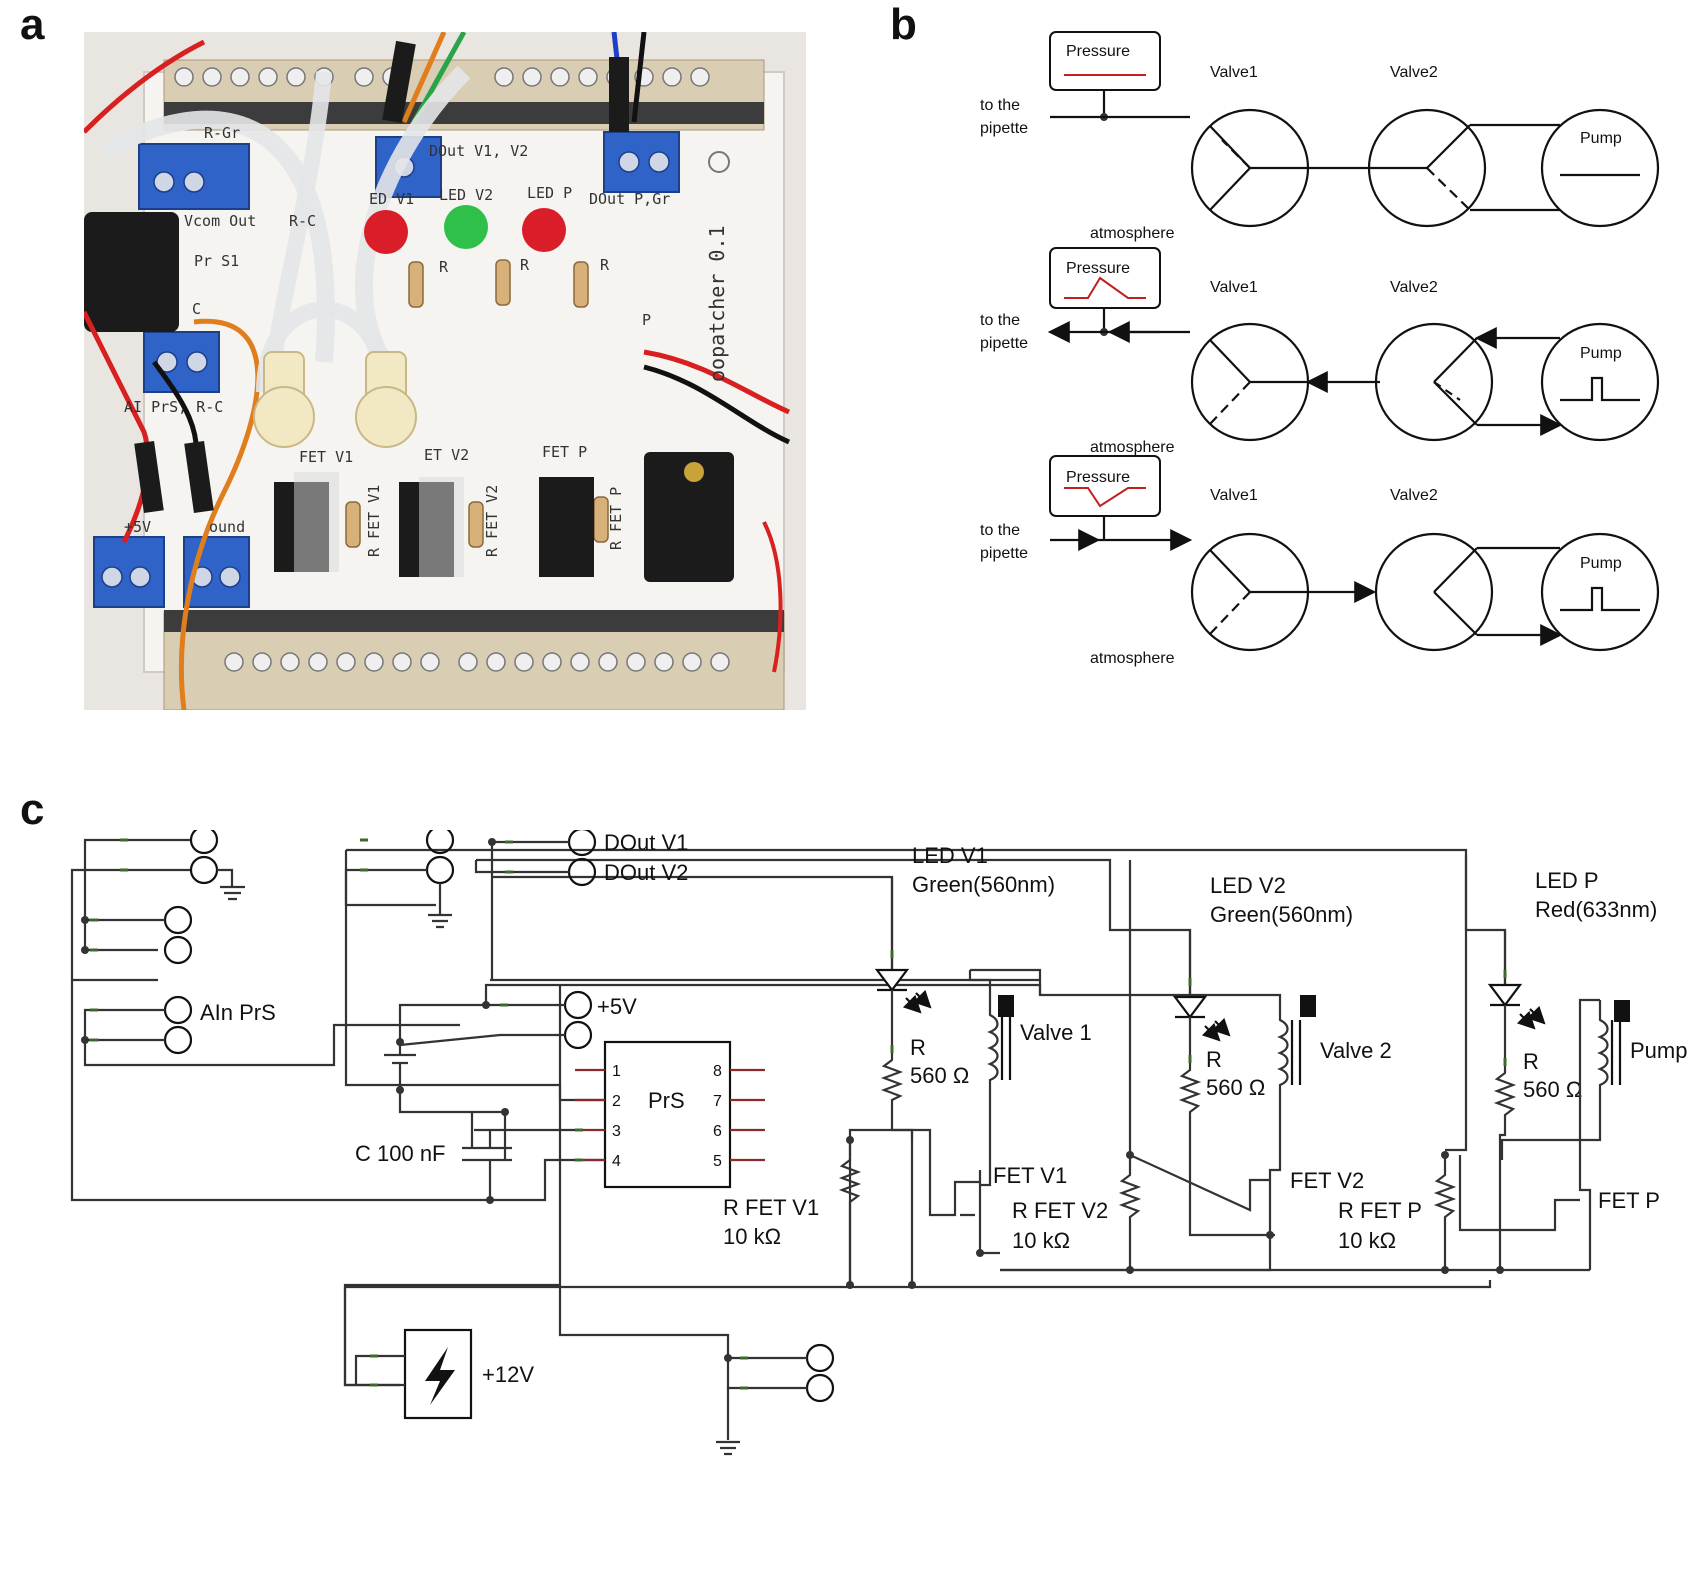  Describe the element at coordinates (1098, 477) in the screenshot. I see `pressure-label: Pressure` at that location.